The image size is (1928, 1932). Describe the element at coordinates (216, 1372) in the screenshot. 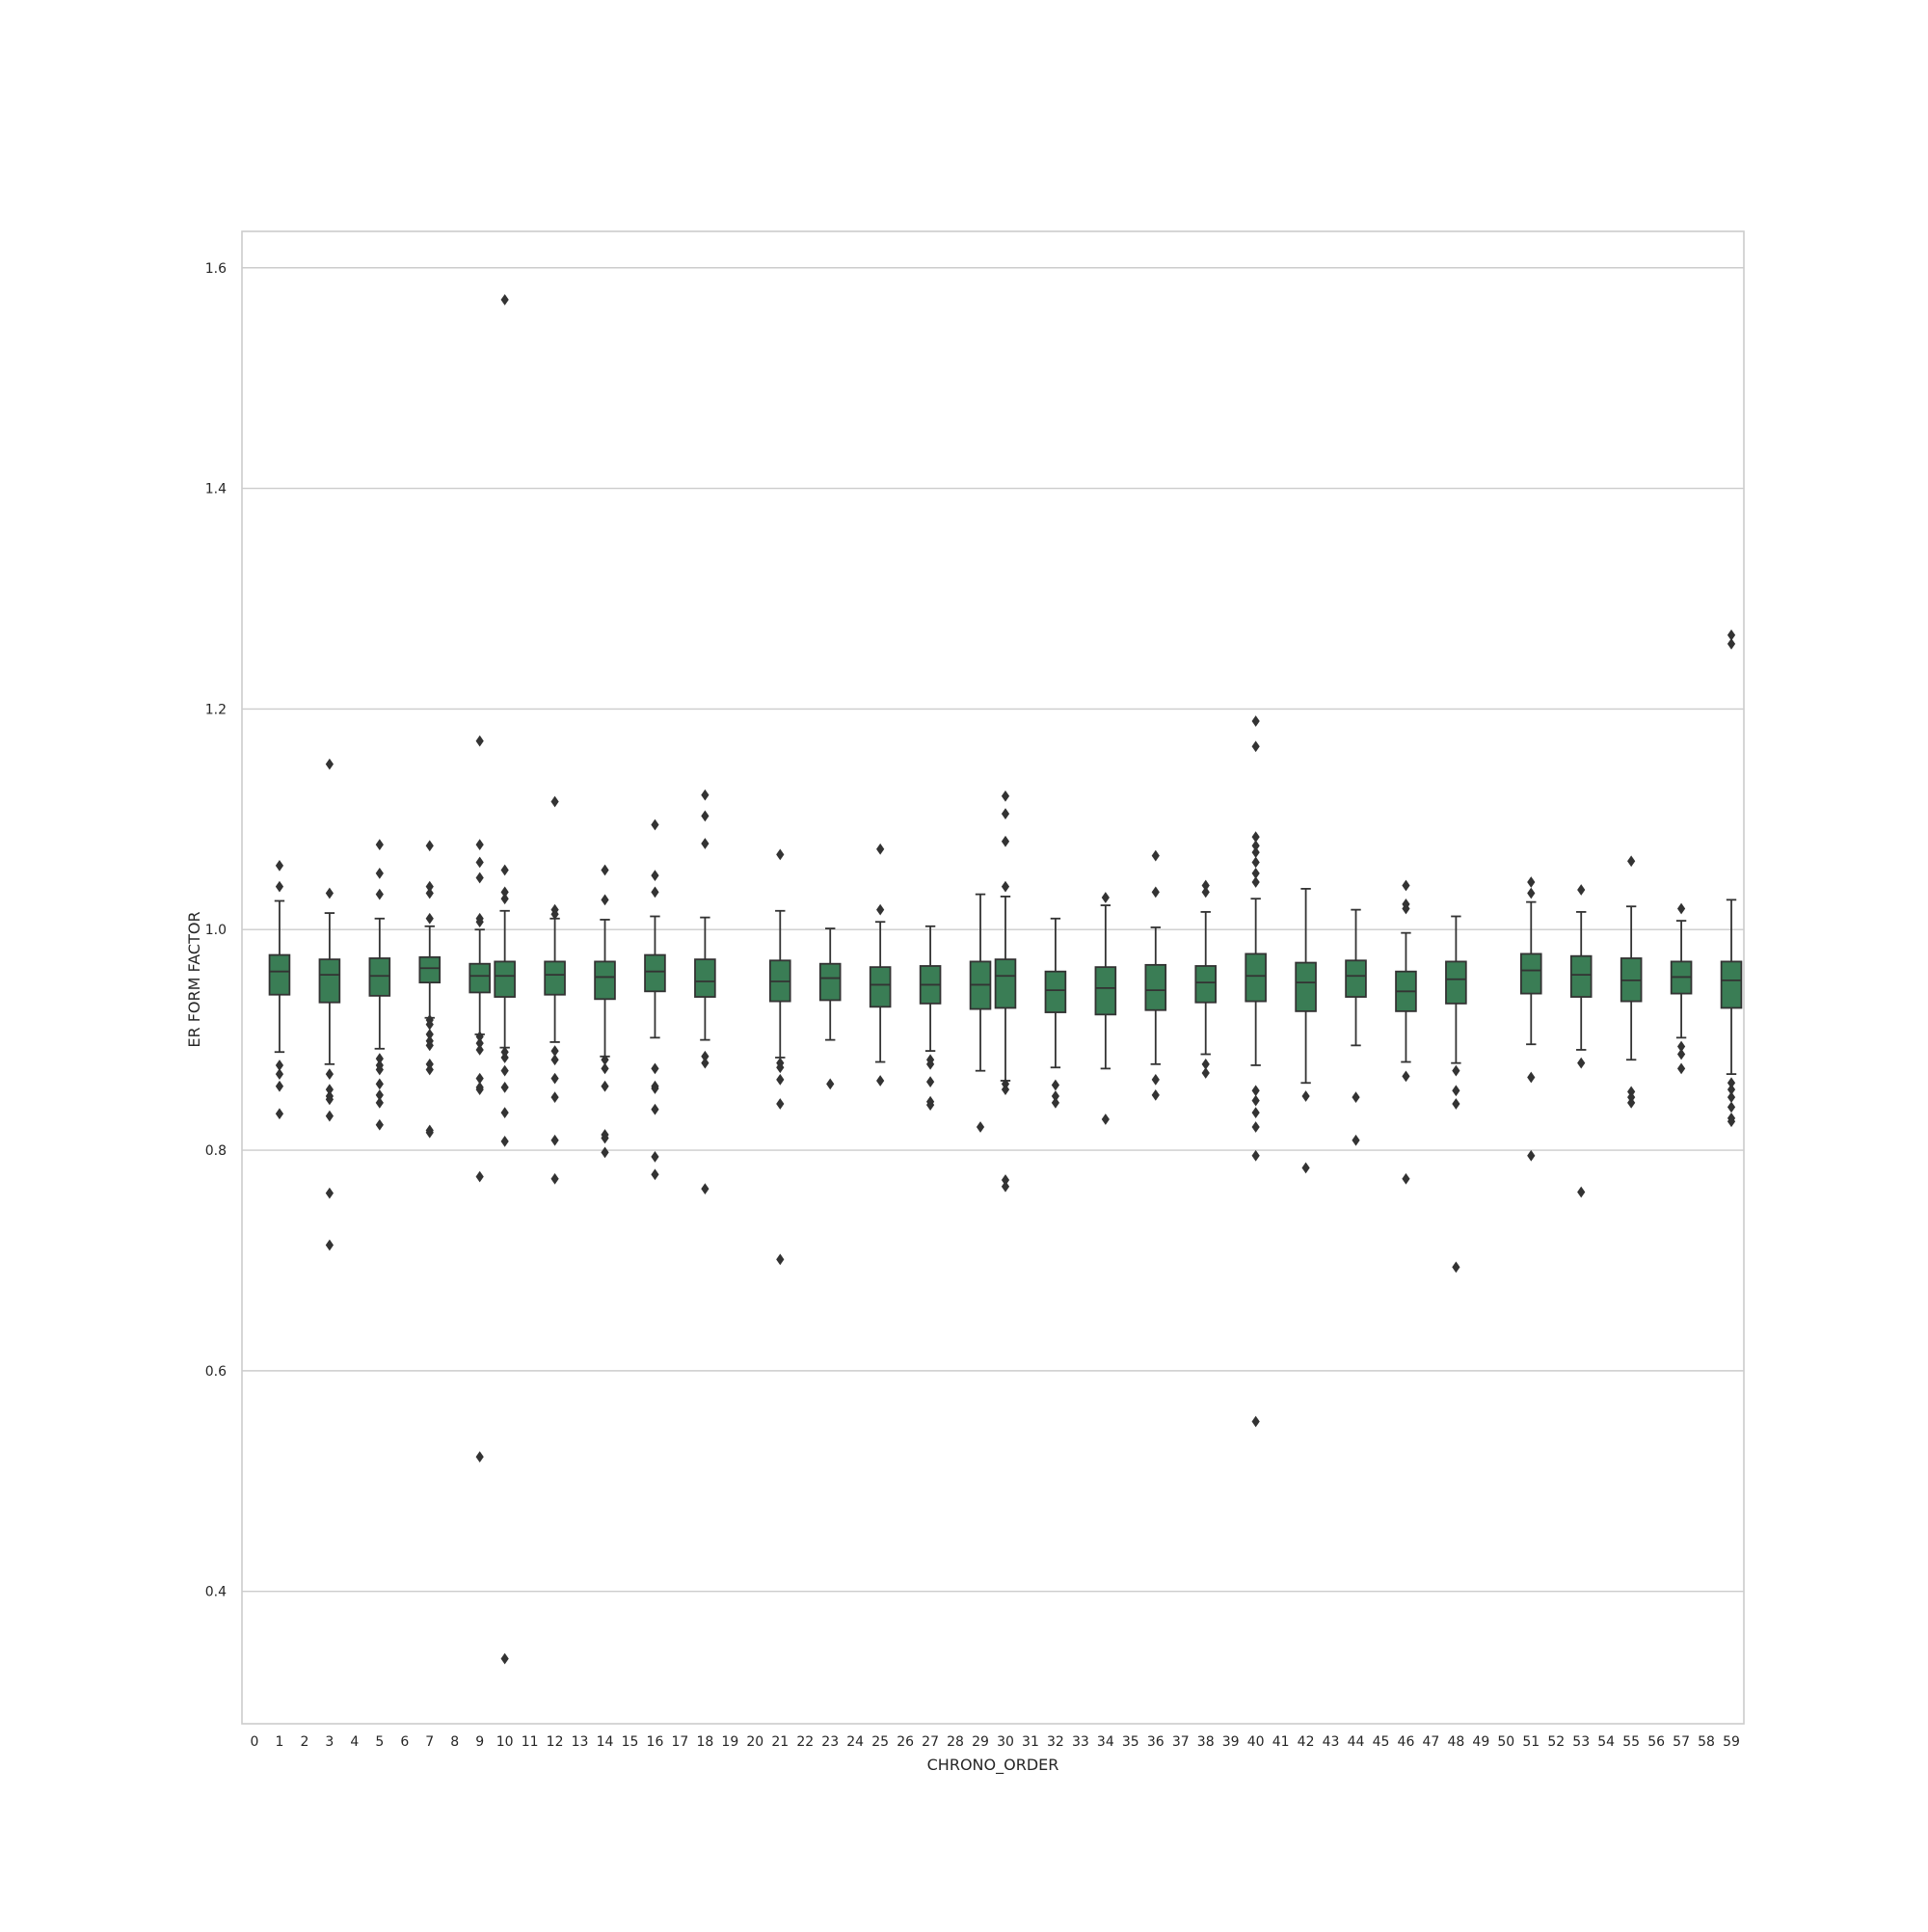

I see `y-tick-label: 0.6` at that location.